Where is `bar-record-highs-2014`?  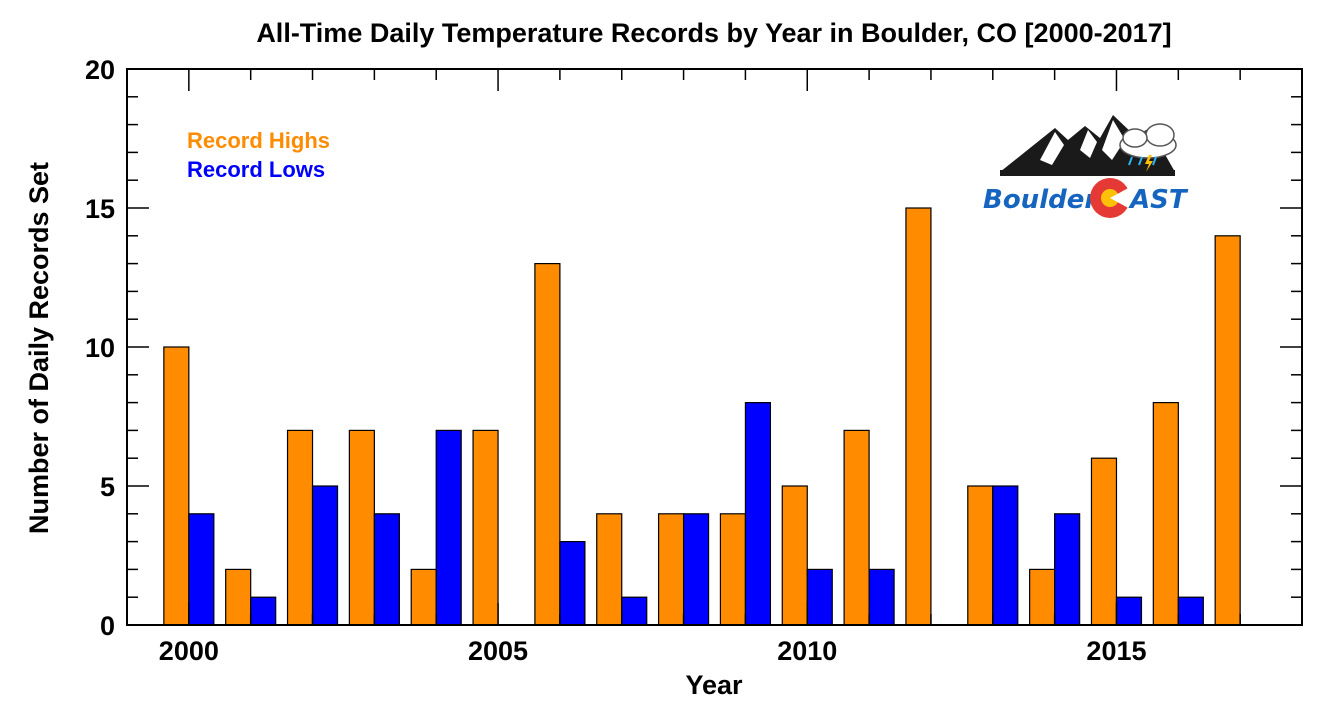
bar-record-highs-2014 is located at coordinates (1042, 597).